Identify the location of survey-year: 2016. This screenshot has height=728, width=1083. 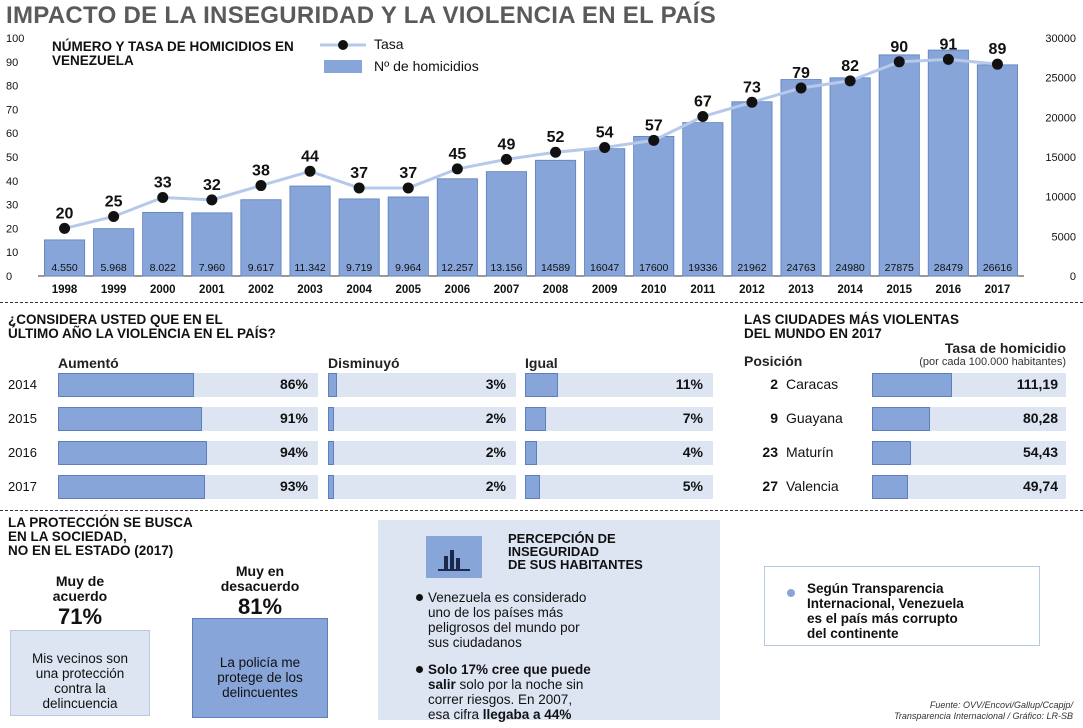
(22, 452).